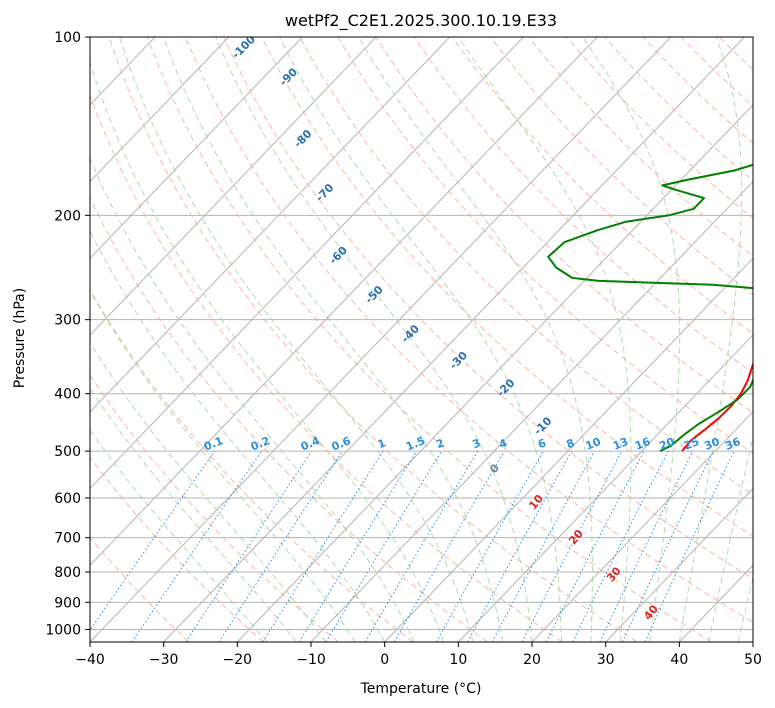 The width and height of the screenshot is (775, 708). I want to click on mixing-ratio-label: 13, so click(620, 444).